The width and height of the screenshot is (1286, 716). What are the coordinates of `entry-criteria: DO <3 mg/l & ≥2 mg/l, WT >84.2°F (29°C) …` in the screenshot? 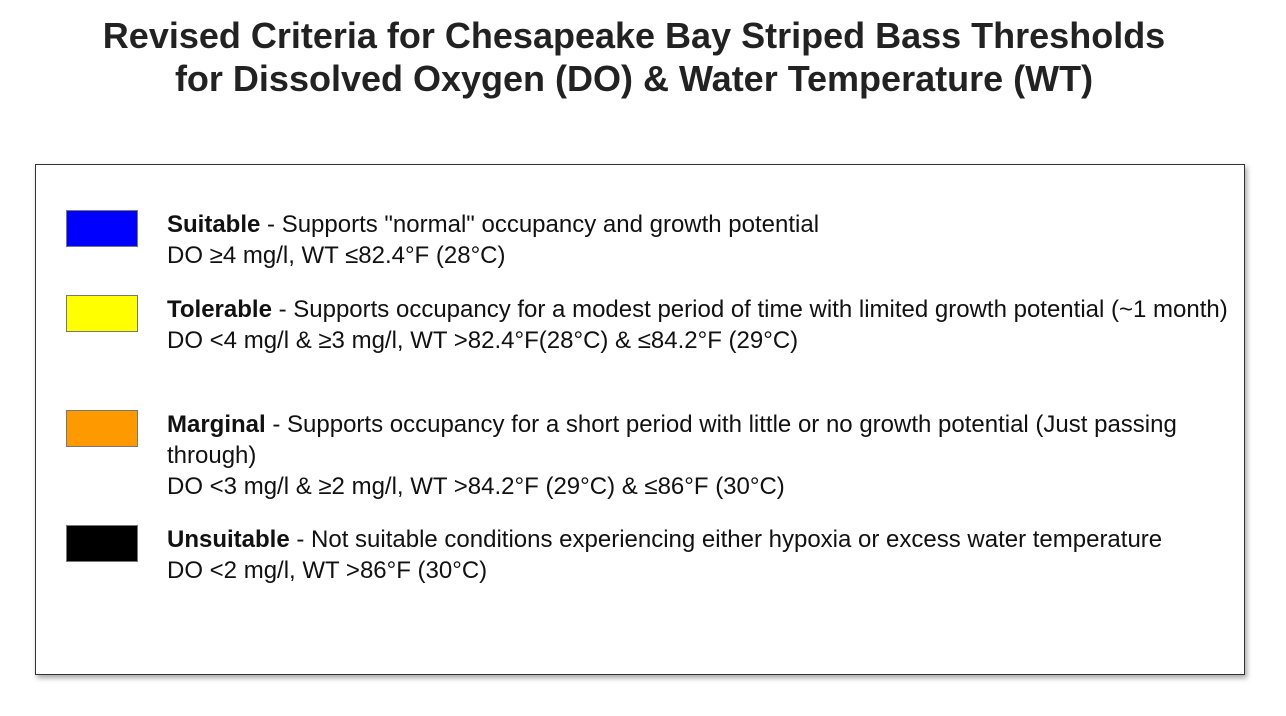 It's located at (476, 486).